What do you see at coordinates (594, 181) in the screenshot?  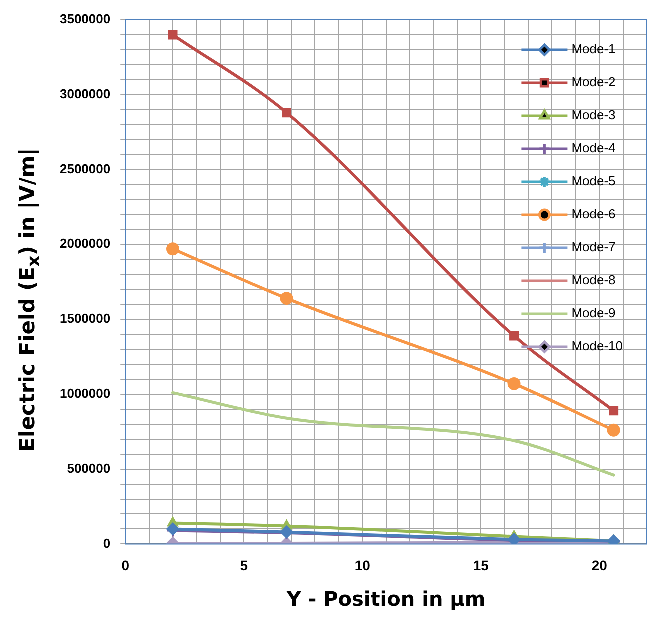 I see `legend-label: Mode-5` at bounding box center [594, 181].